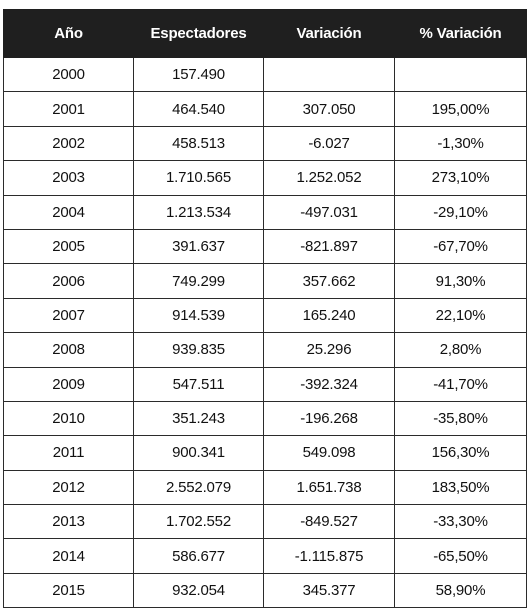  What do you see at coordinates (460, 487) in the screenshot?
I see `cell-percent-variation: 183,50%` at bounding box center [460, 487].